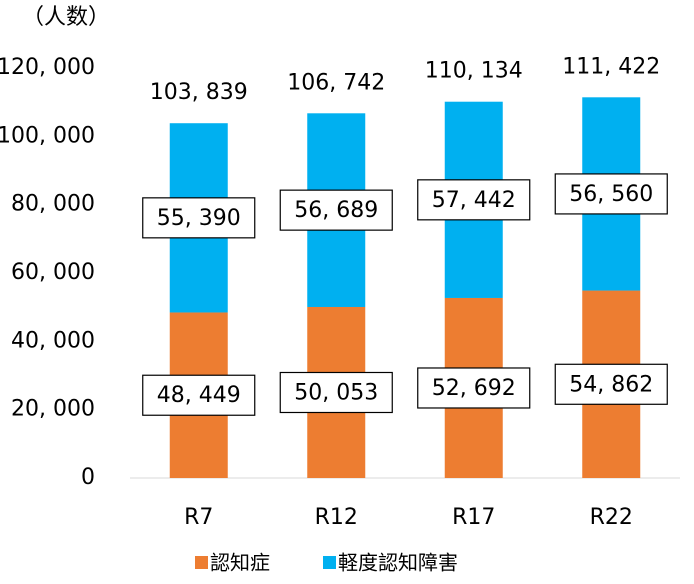 The image size is (694, 584). I want to click on y-tick-label: 120, 000, so click(47, 67).